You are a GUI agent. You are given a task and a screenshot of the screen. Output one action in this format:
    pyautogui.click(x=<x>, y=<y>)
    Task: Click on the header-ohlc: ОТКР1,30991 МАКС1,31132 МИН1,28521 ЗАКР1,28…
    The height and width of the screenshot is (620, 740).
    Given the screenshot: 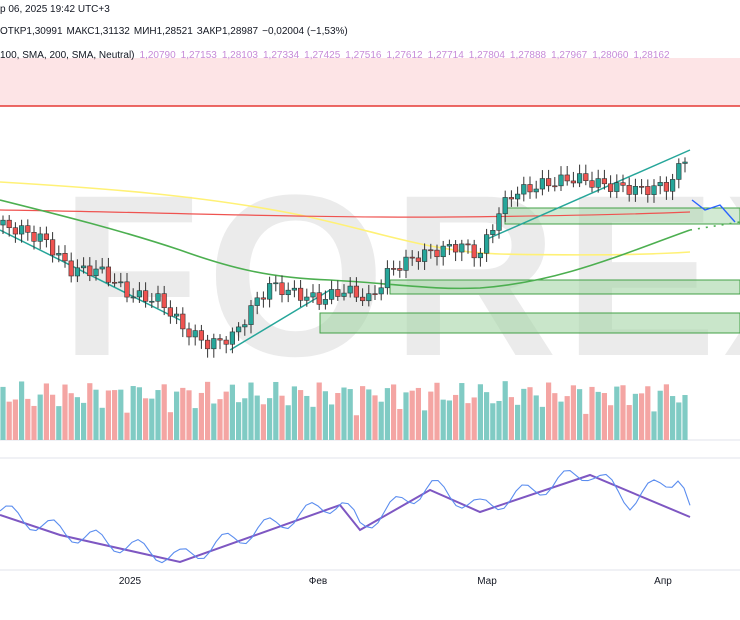 What is the action you would take?
    pyautogui.click(x=176, y=31)
    